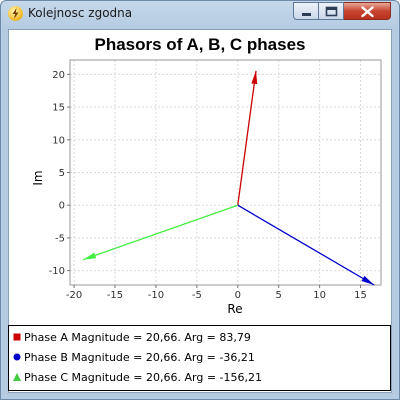 The width and height of the screenshot is (400, 400). I want to click on y-tick-label: 5, so click(62, 173).